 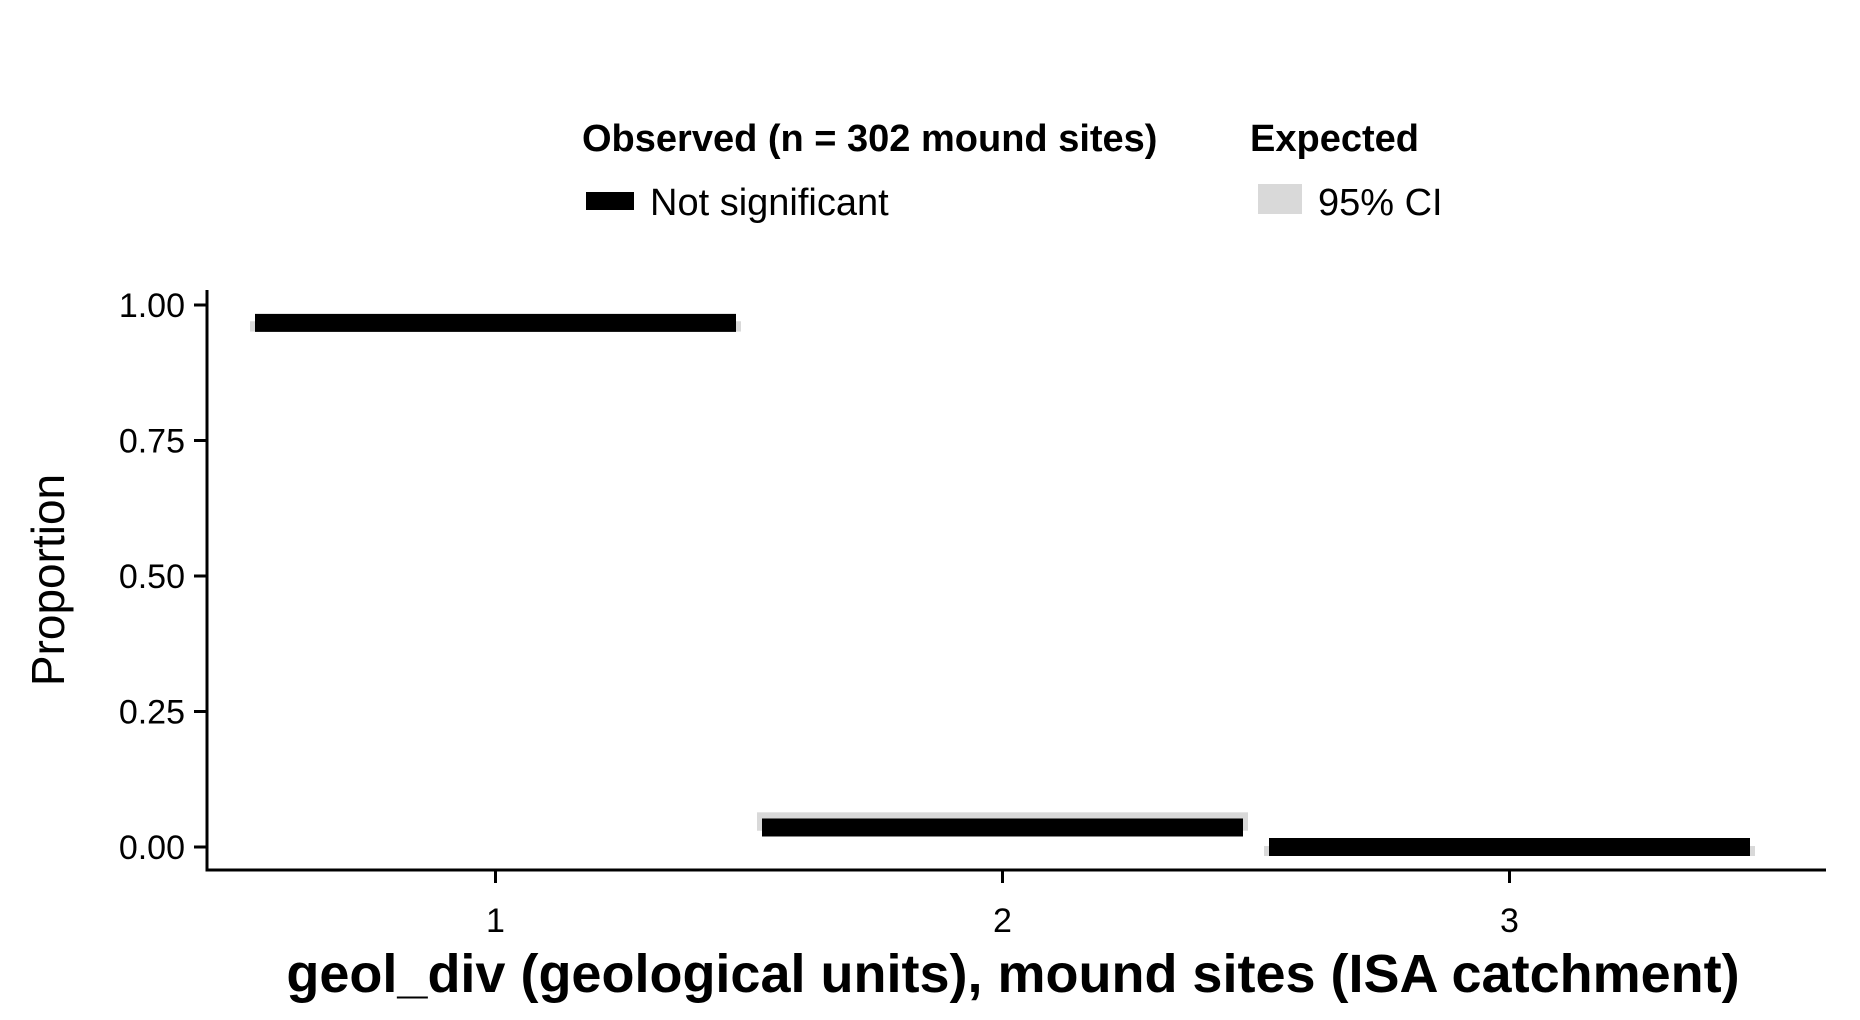 I want to click on legend-key-not-significant, so click(x=610, y=201).